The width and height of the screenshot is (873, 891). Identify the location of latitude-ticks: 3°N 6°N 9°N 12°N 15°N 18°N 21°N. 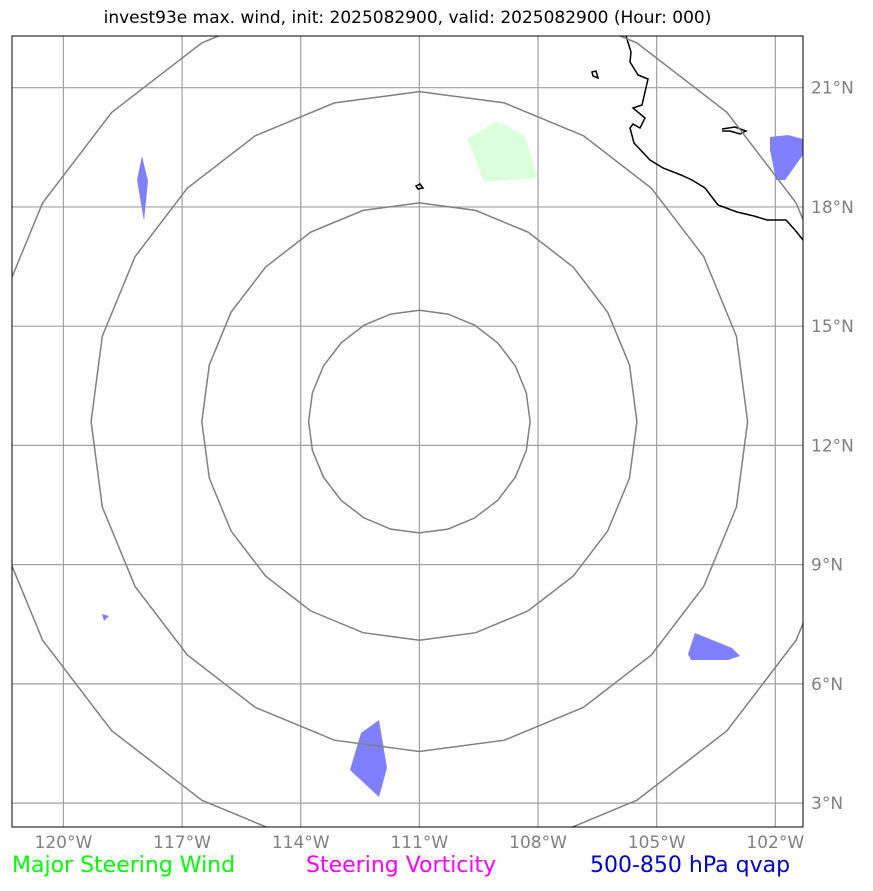
(832, 446).